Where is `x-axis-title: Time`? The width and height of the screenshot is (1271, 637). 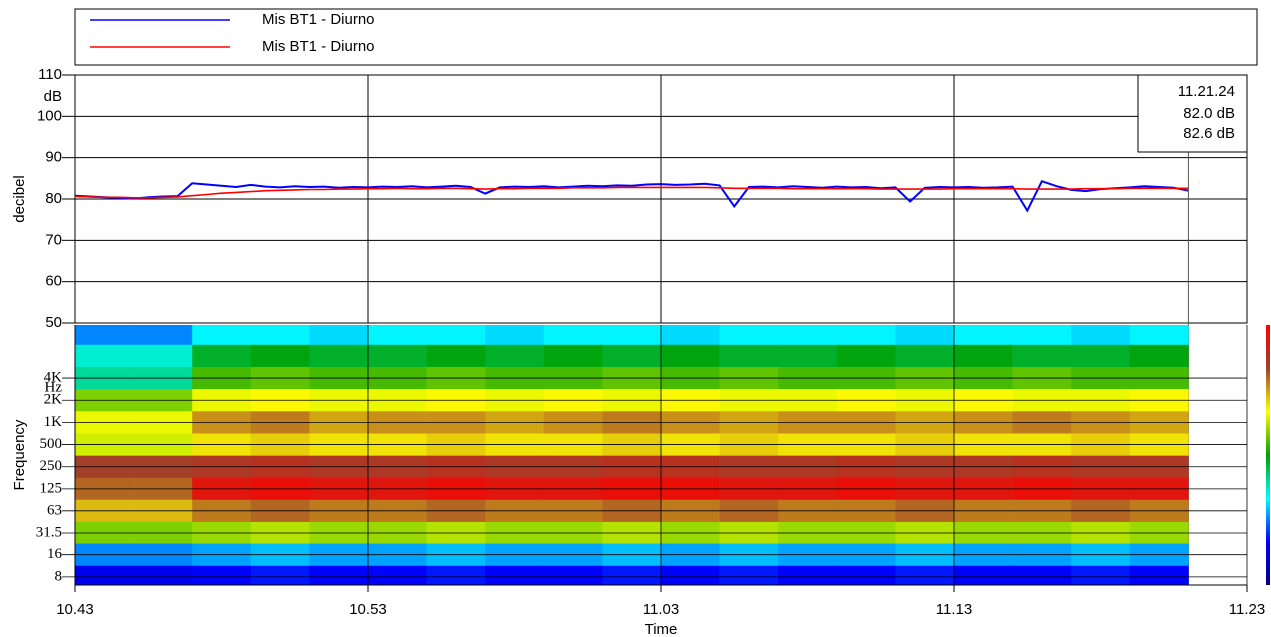 x-axis-title: Time is located at coordinates (661, 629).